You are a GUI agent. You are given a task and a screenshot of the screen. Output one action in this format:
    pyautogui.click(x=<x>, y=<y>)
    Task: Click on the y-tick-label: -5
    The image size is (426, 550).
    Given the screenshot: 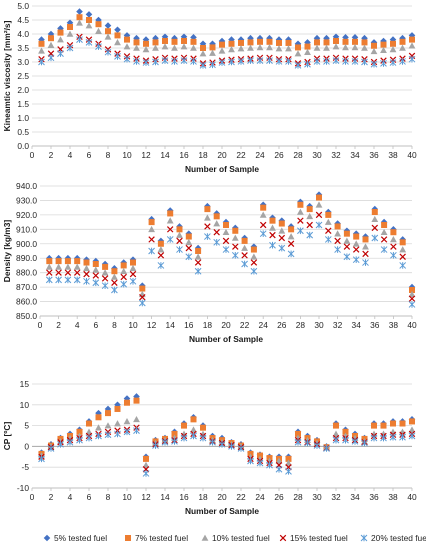 What is the action you would take?
    pyautogui.click(x=26, y=467)
    